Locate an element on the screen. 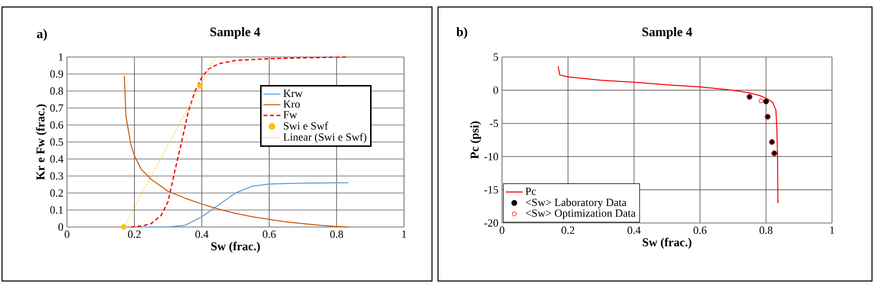  legend-label: Fw is located at coordinates (290, 114).